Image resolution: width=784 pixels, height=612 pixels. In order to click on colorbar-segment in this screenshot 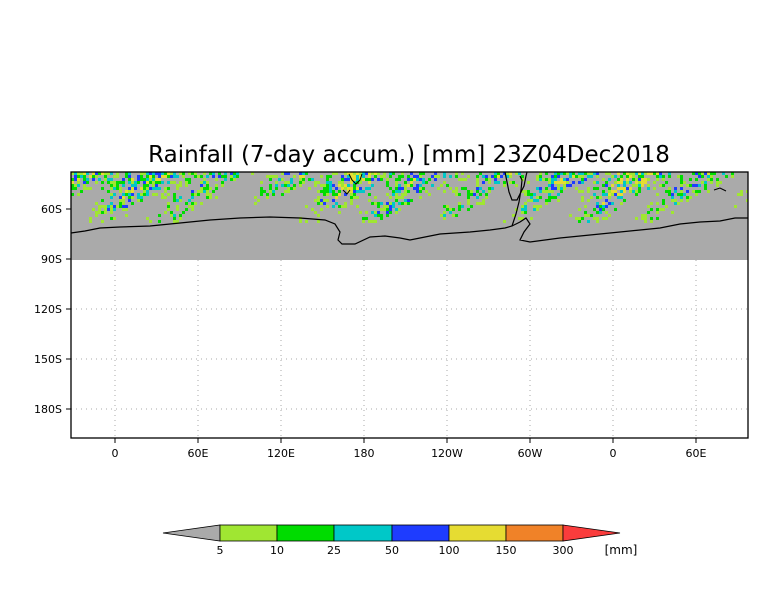, I will do `click(420, 533)`.